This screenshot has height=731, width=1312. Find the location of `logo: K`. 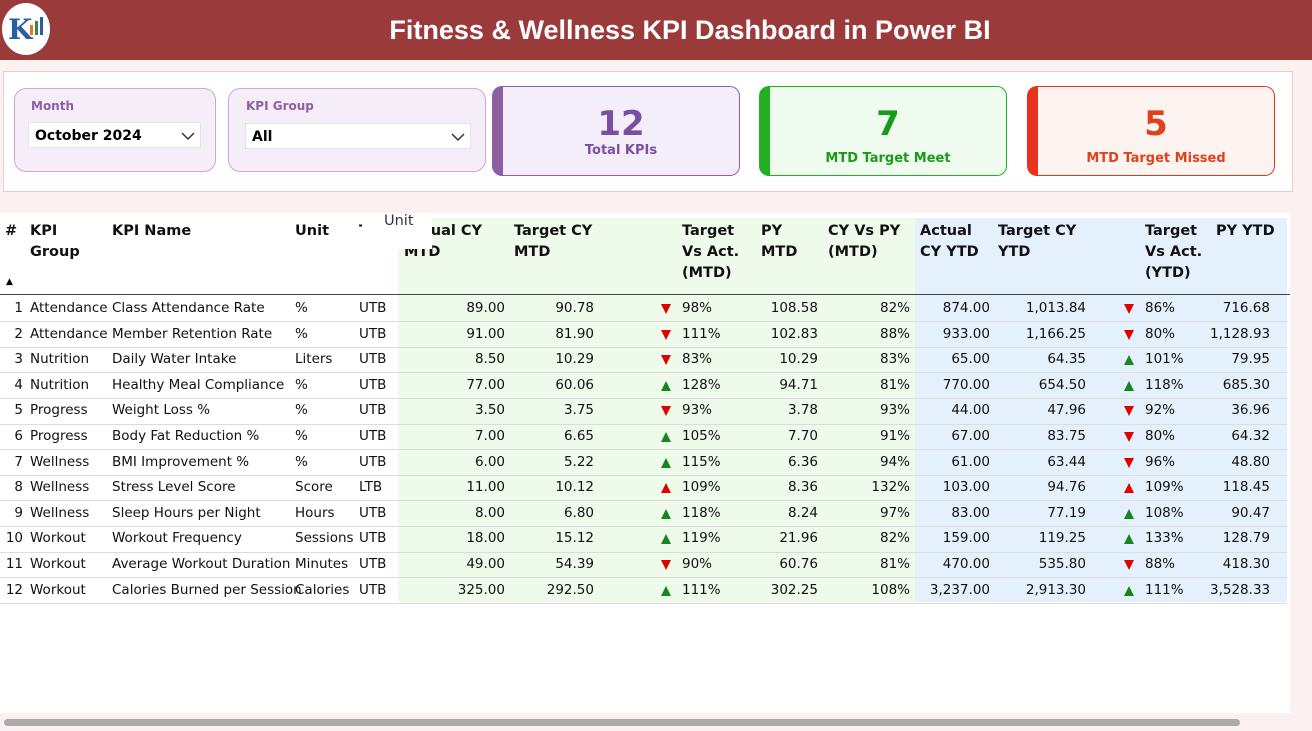

logo: K is located at coordinates (26, 29).